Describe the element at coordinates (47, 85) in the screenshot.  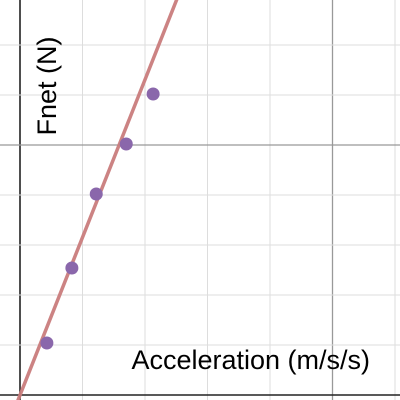
I see `y-axis-label: Fnet (N)` at that location.